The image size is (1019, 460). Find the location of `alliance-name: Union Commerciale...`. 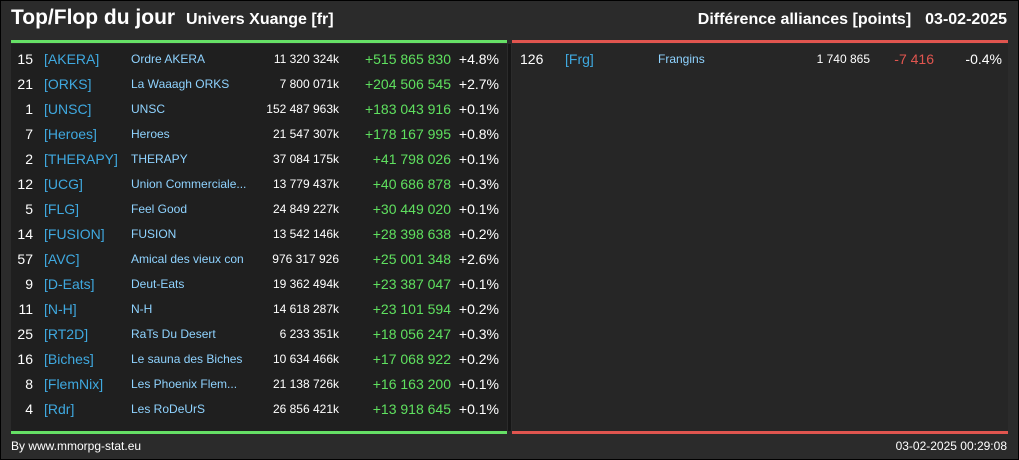

alliance-name: Union Commerciale... is located at coordinates (189, 184).